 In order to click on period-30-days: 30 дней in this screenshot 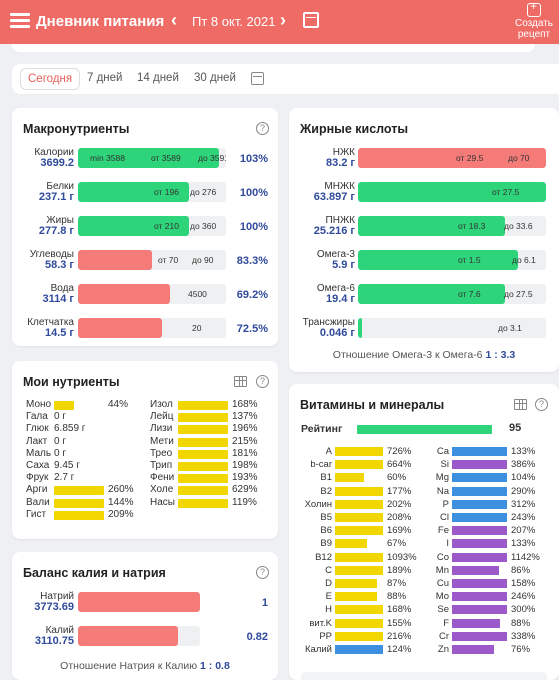, I will do `click(215, 78)`.